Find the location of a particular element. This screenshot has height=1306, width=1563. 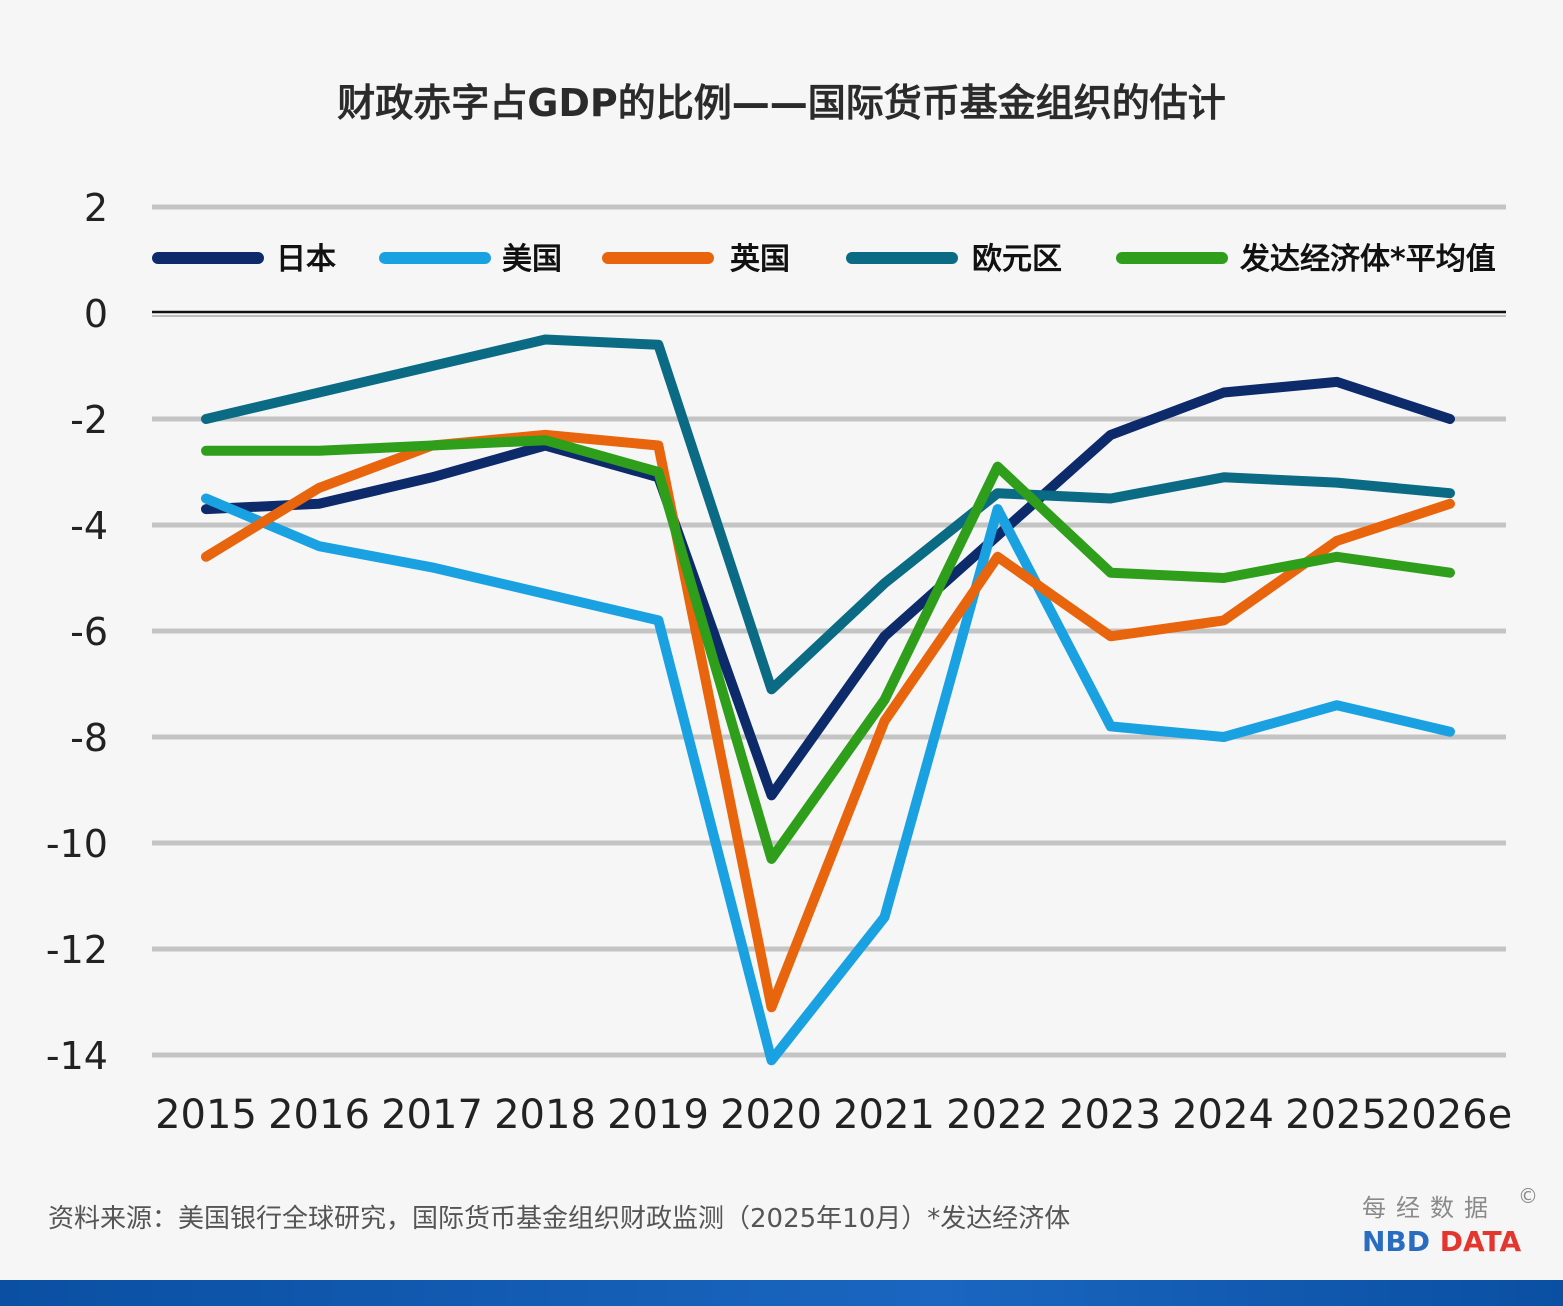

legend-label: 美国 is located at coordinates (532, 259).